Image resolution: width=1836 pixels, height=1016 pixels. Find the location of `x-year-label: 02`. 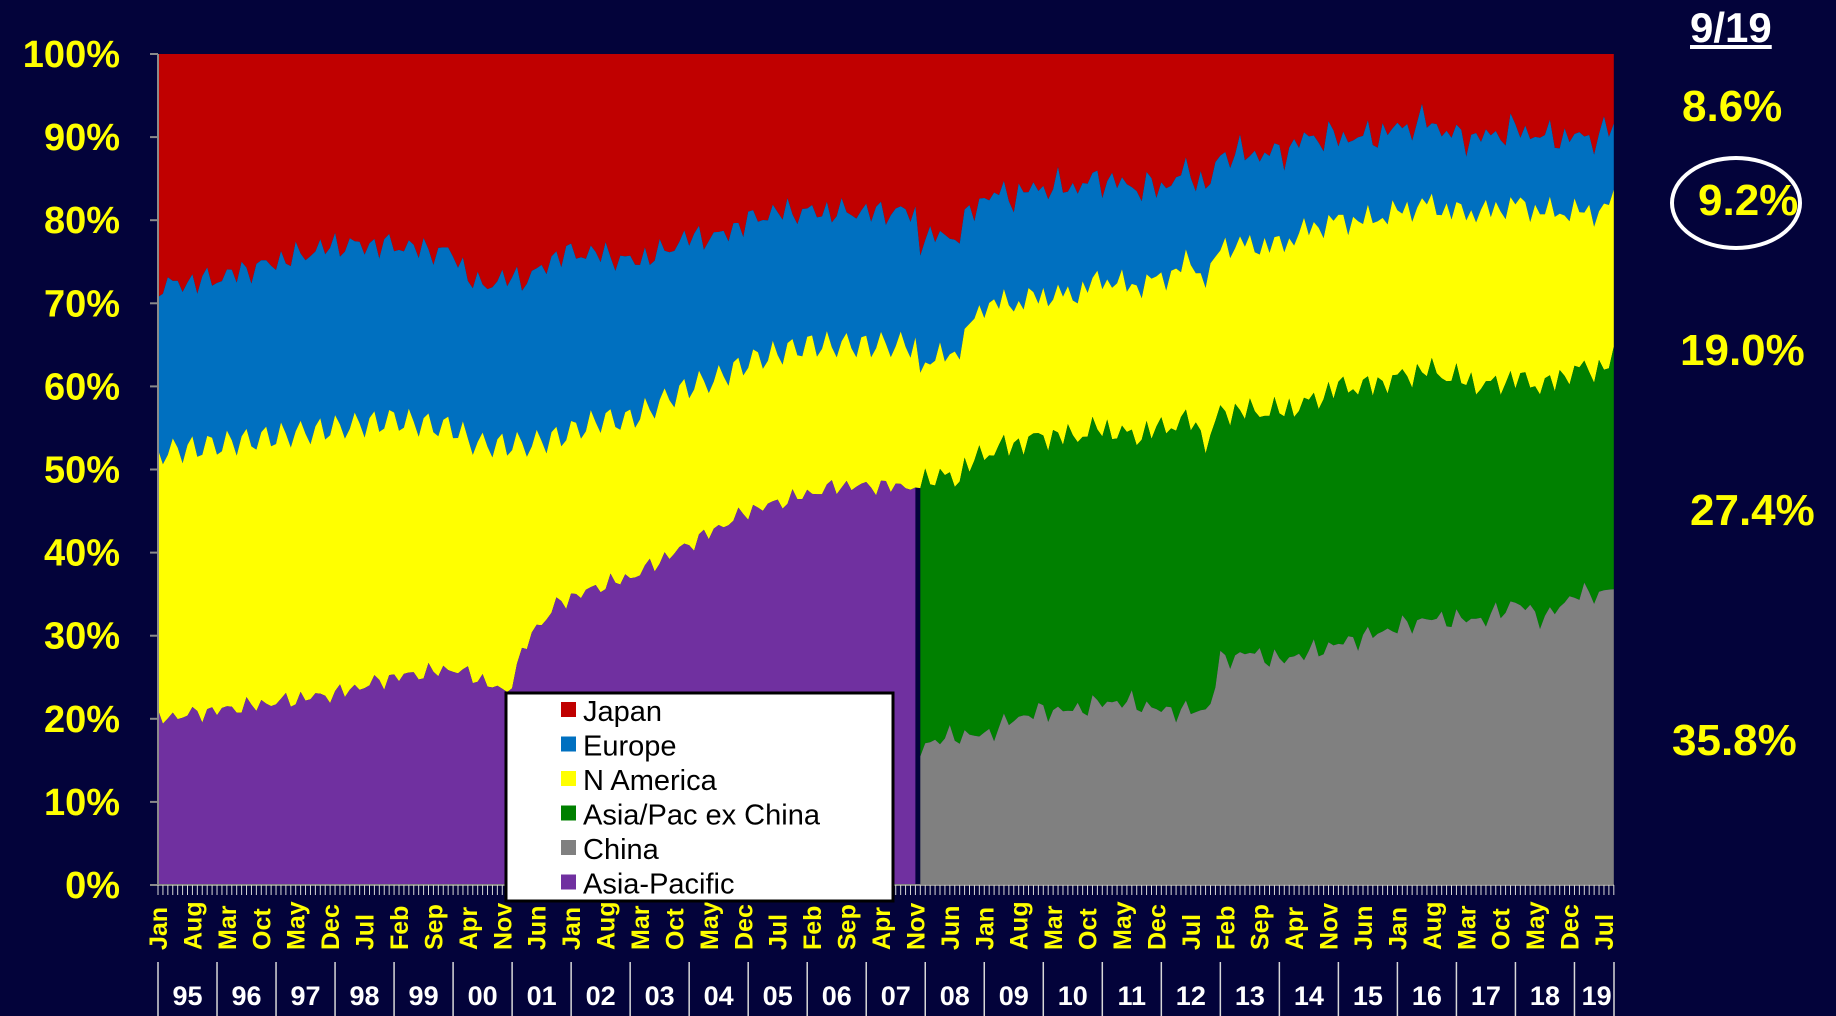

x-year-label: 02 is located at coordinates (601, 996).